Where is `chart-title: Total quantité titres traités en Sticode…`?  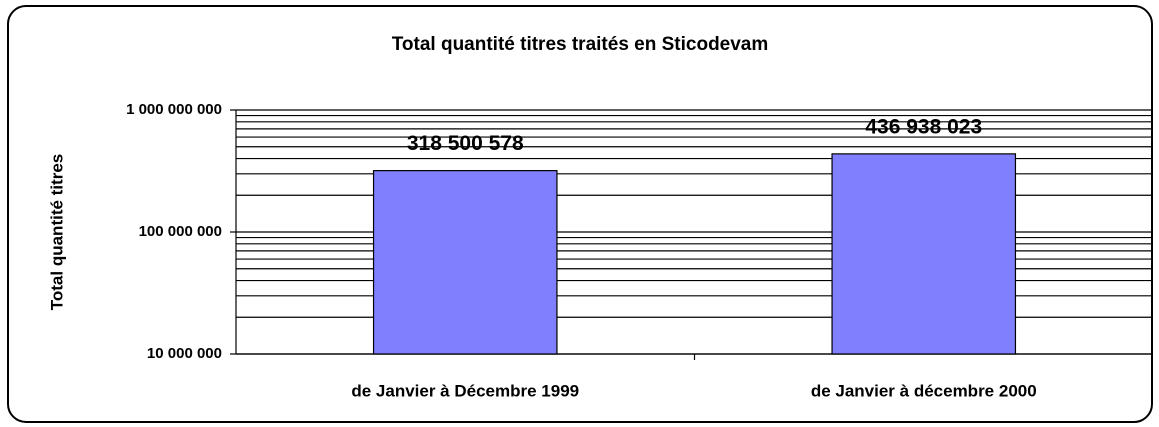 chart-title: Total quantité titres traités en Sticode… is located at coordinates (580, 44).